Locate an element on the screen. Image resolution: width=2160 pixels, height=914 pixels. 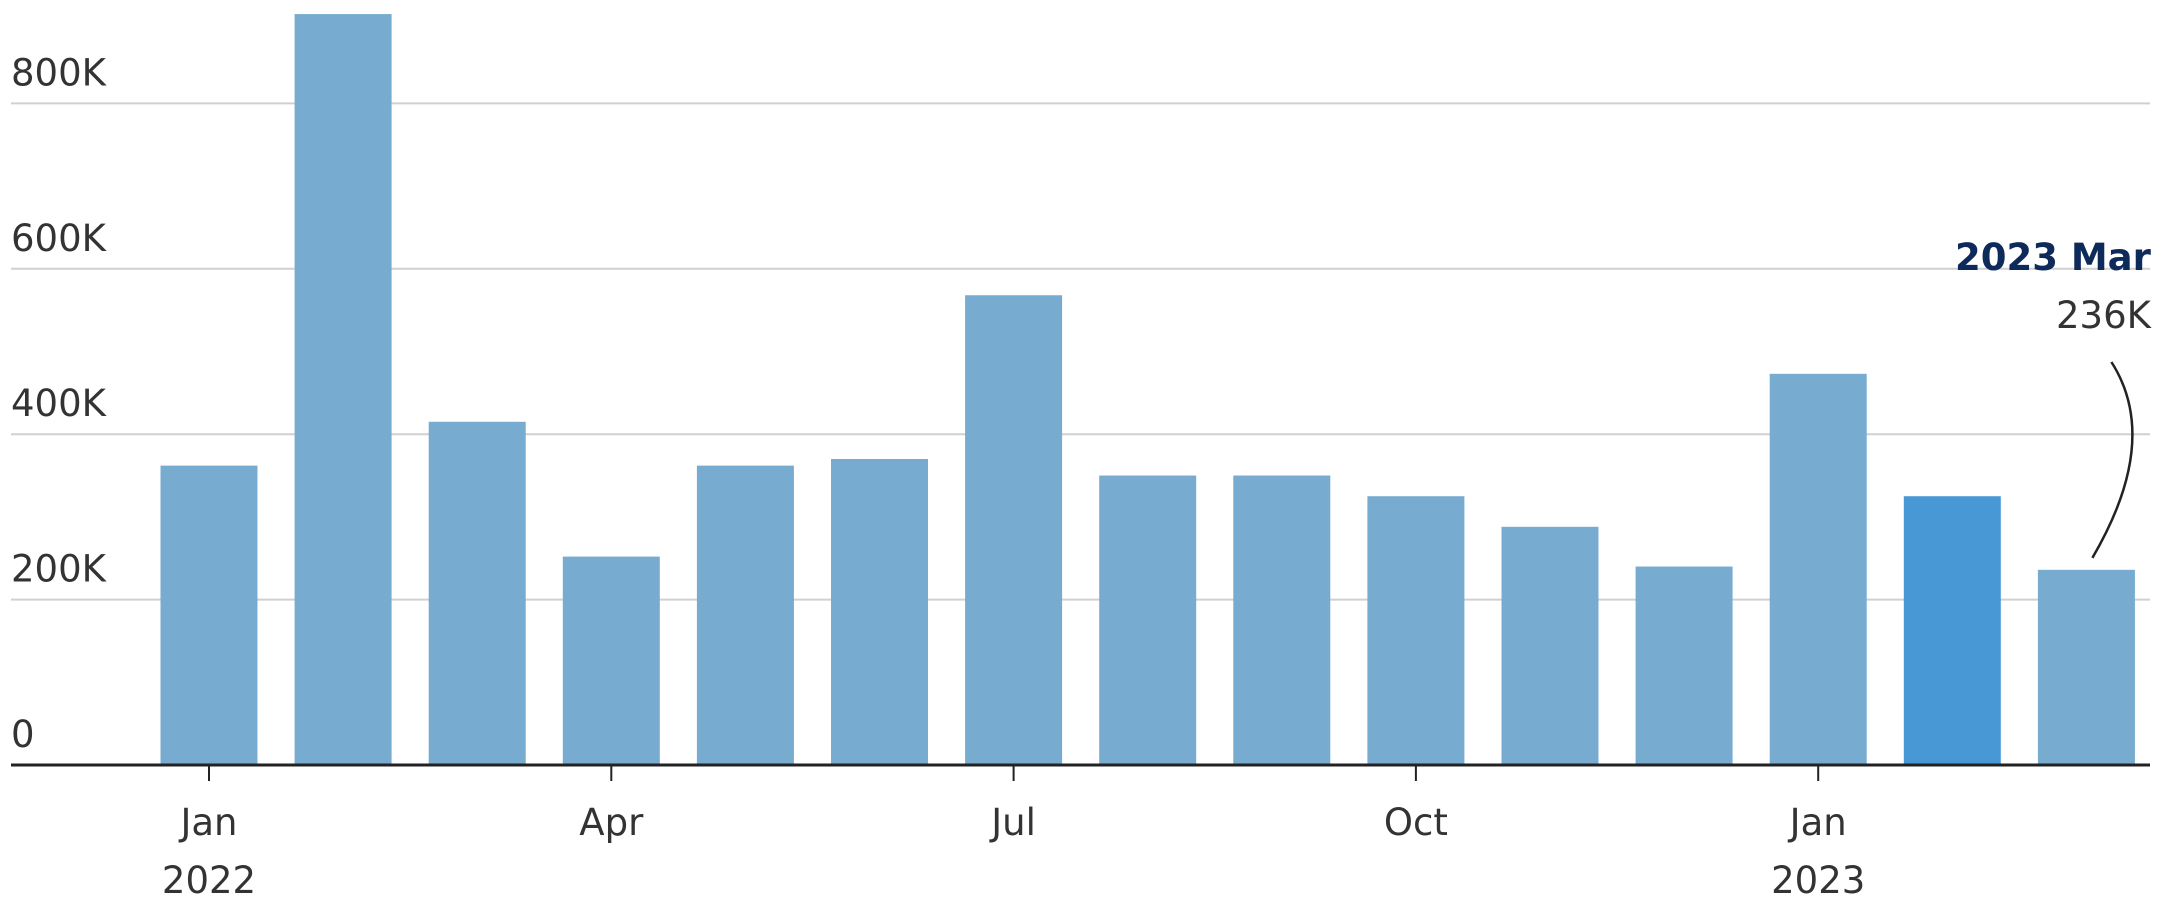
y-tick-label: 200K is located at coordinates (59, 569).